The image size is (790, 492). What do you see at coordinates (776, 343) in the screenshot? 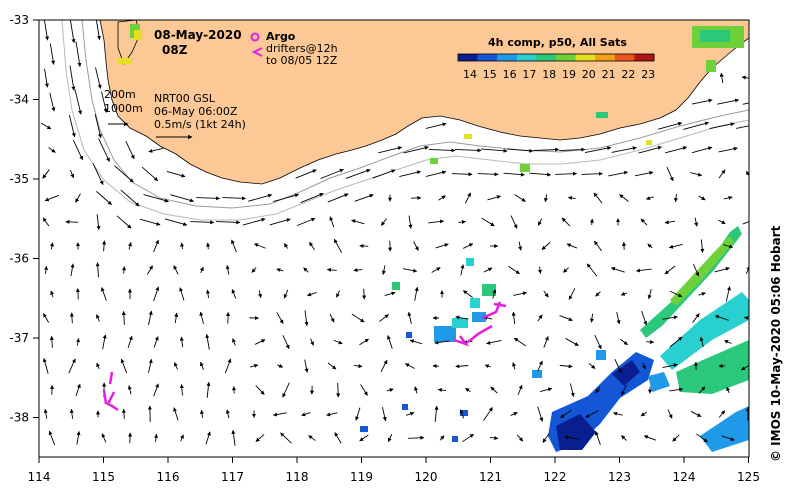
I see `credit-label: © IMOS 10-May-2020 05:06 Hobart` at bounding box center [776, 343].